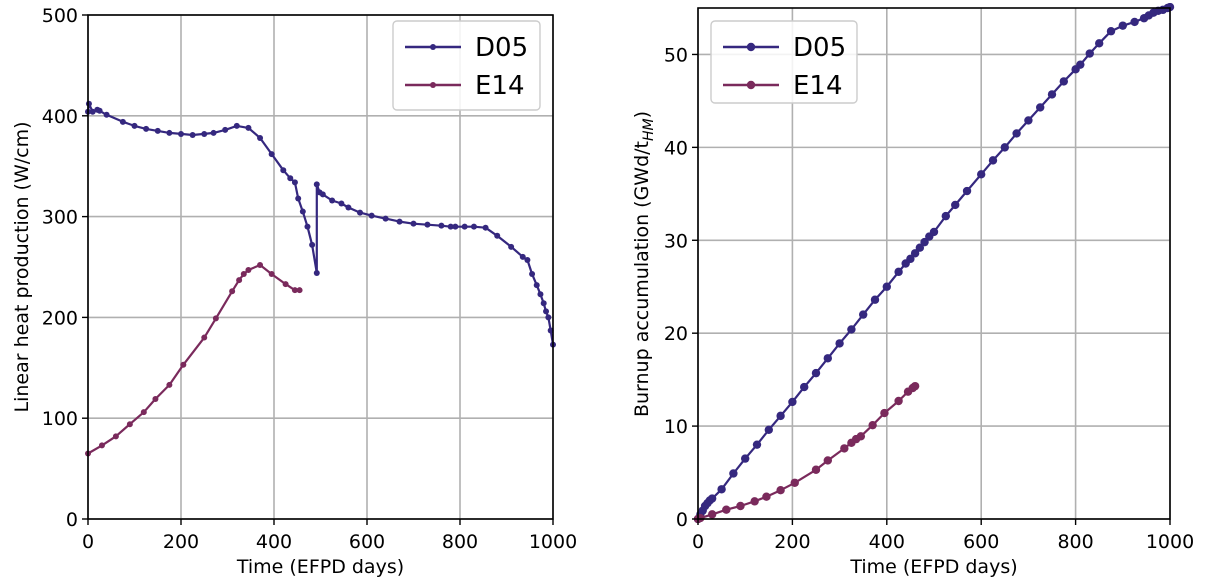  Describe the element at coordinates (649, 129) in the screenshot. I see `y-axis-label-sub: HM` at that location.